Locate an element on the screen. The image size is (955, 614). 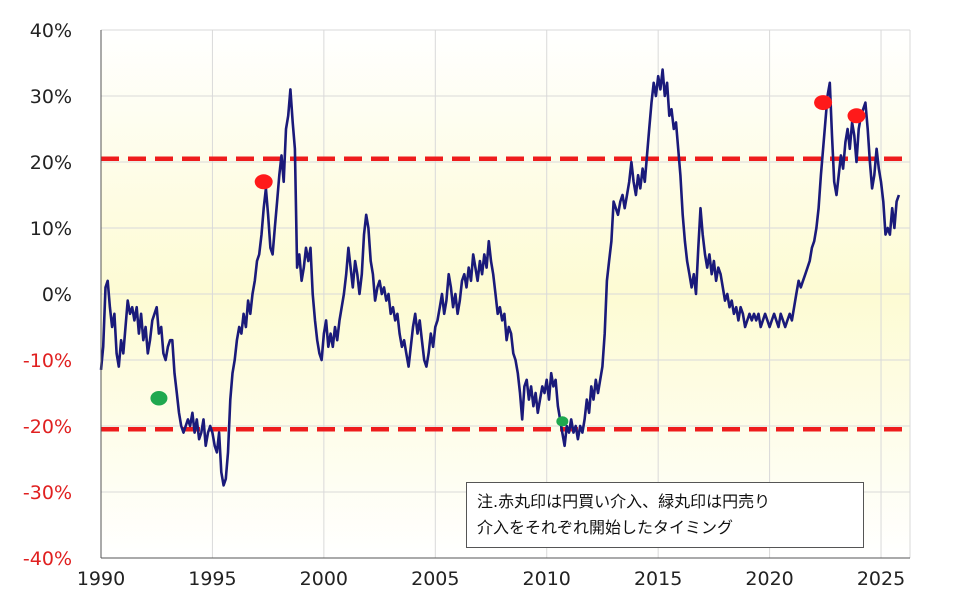
x-tick-label: 2025 is located at coordinates (881, 579).